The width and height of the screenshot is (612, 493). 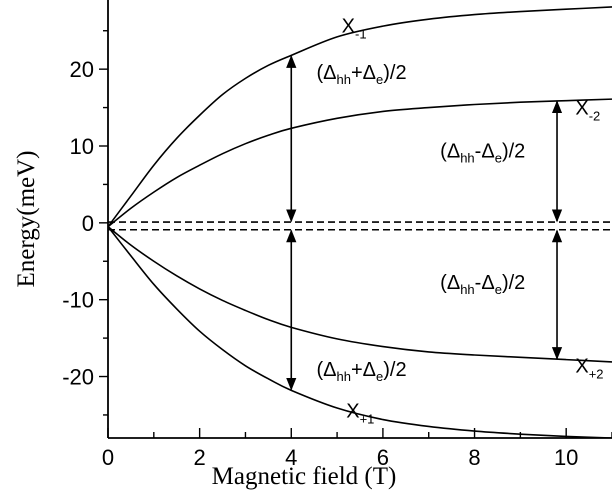 I want to click on annotation-x-plus-1: X+1, so click(x=360, y=413).